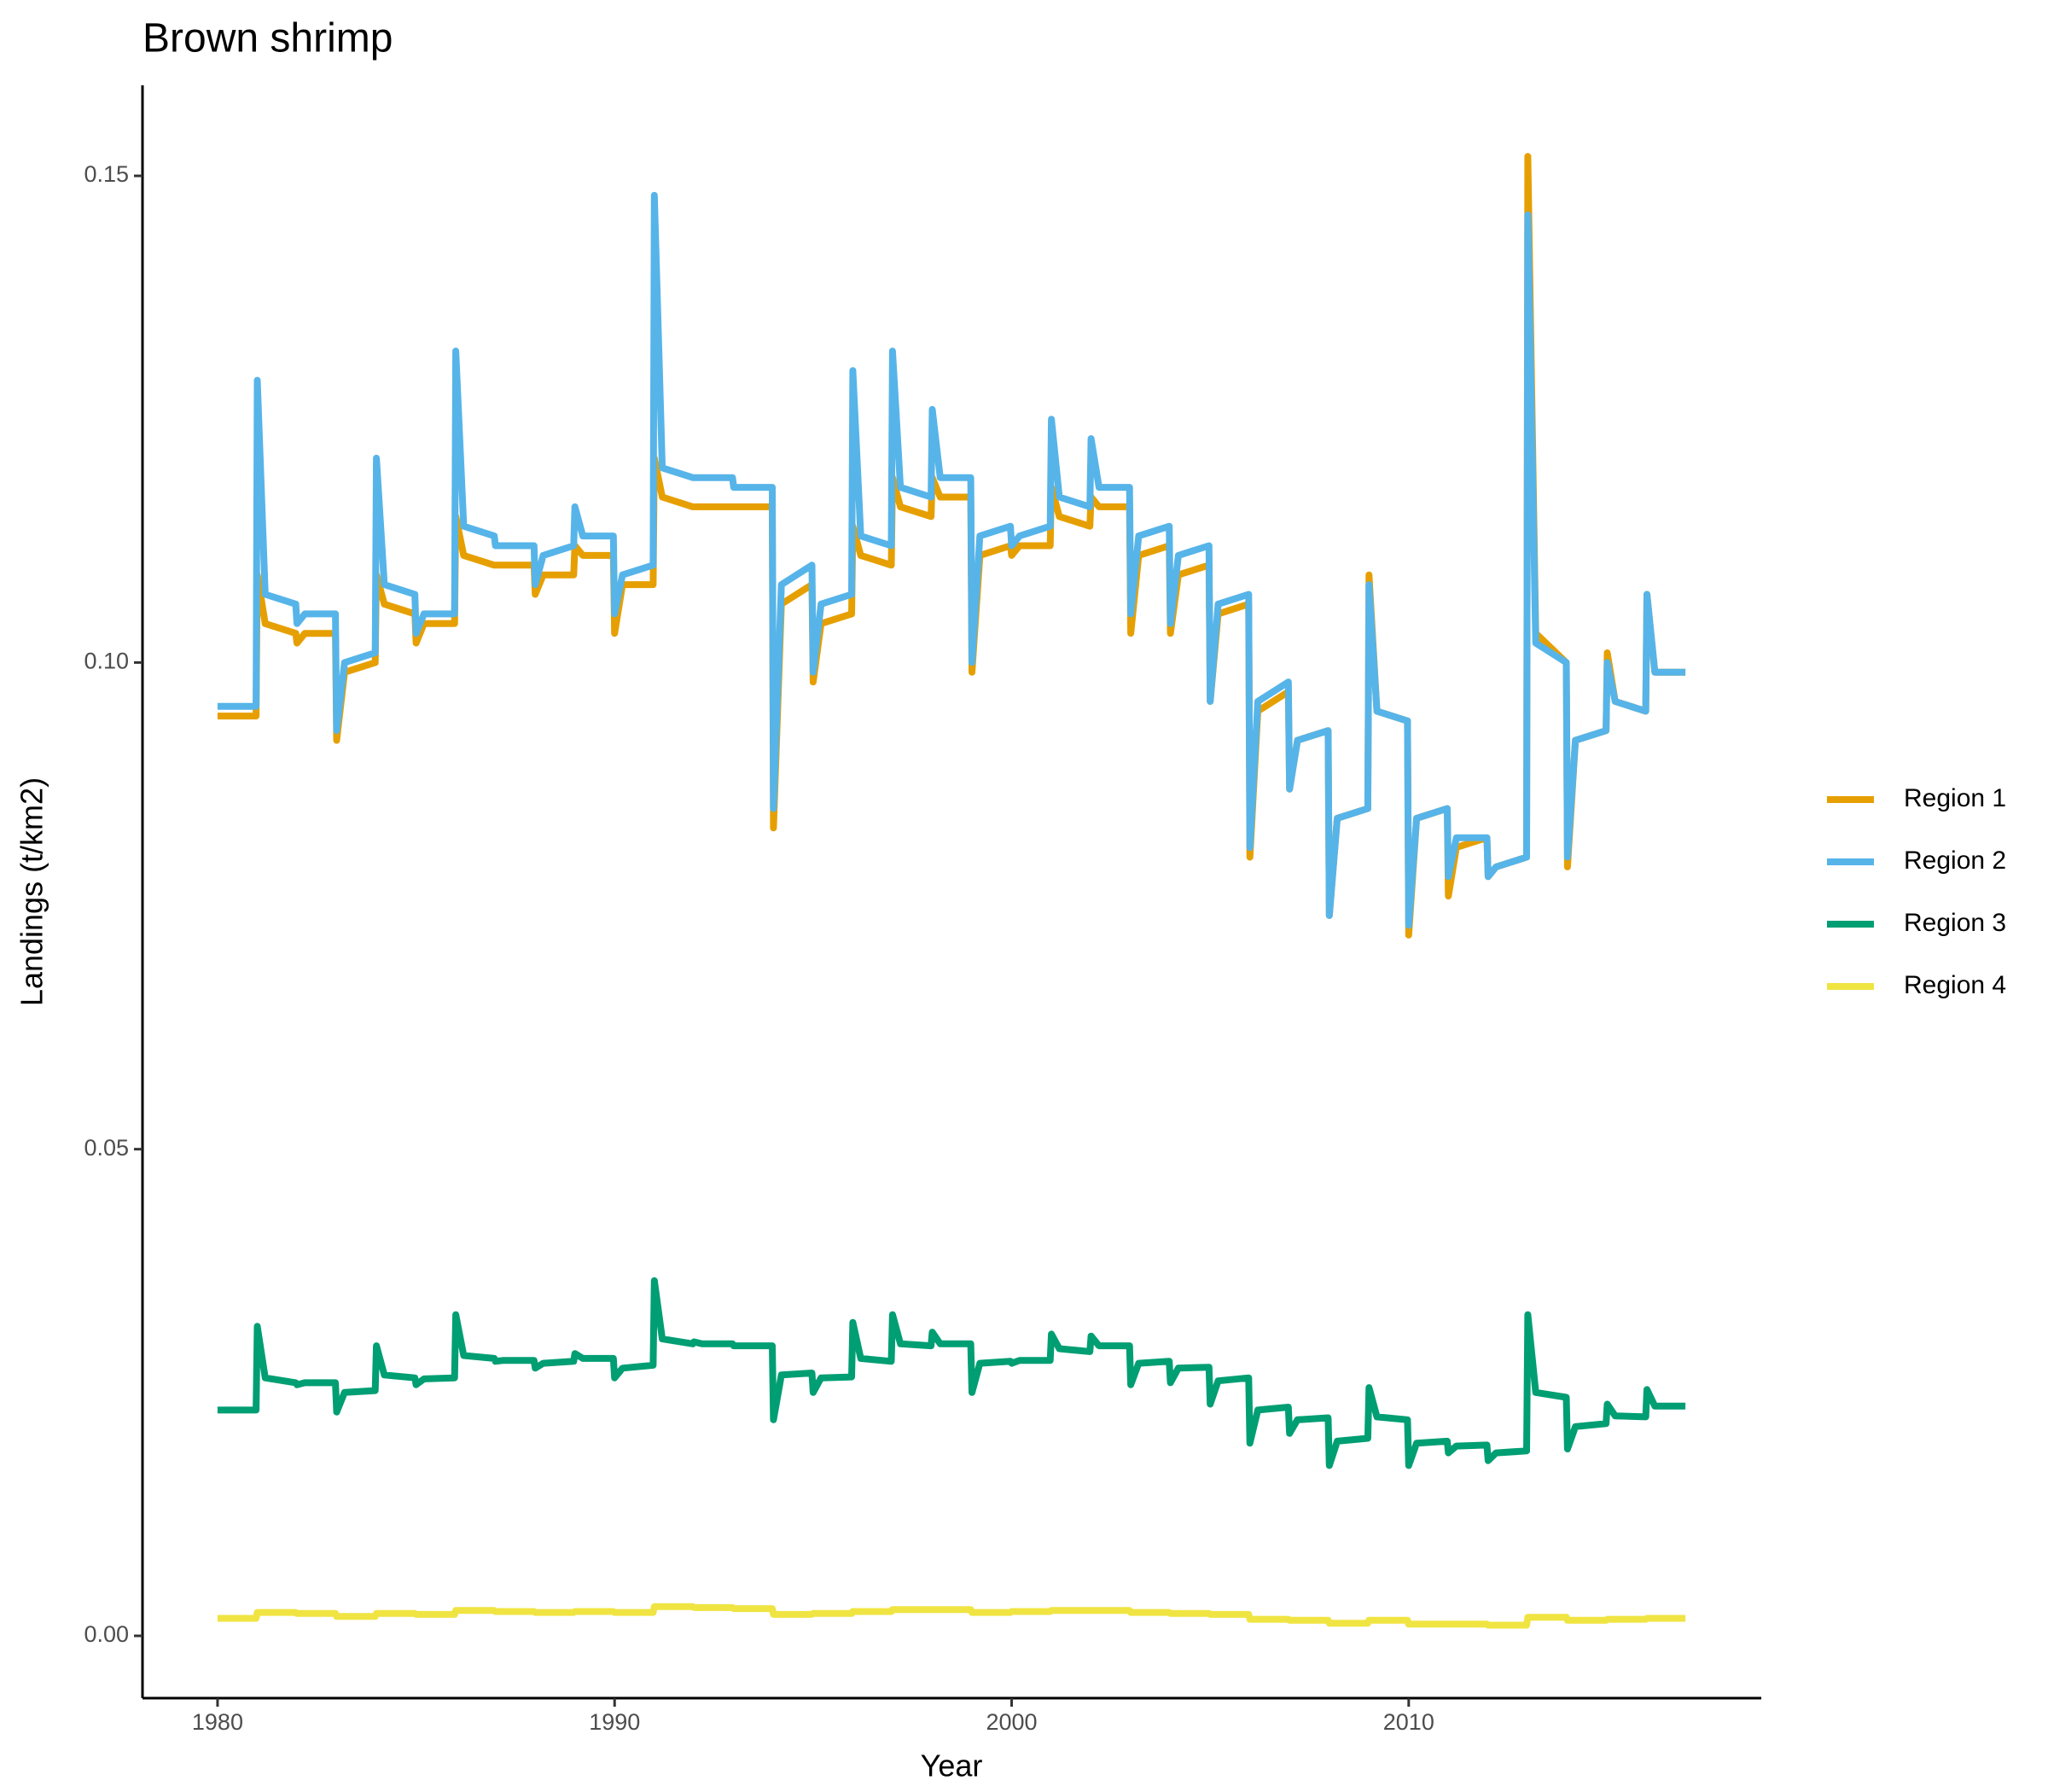  What do you see at coordinates (614, 1722) in the screenshot?
I see `x-tick-label: 1990` at bounding box center [614, 1722].